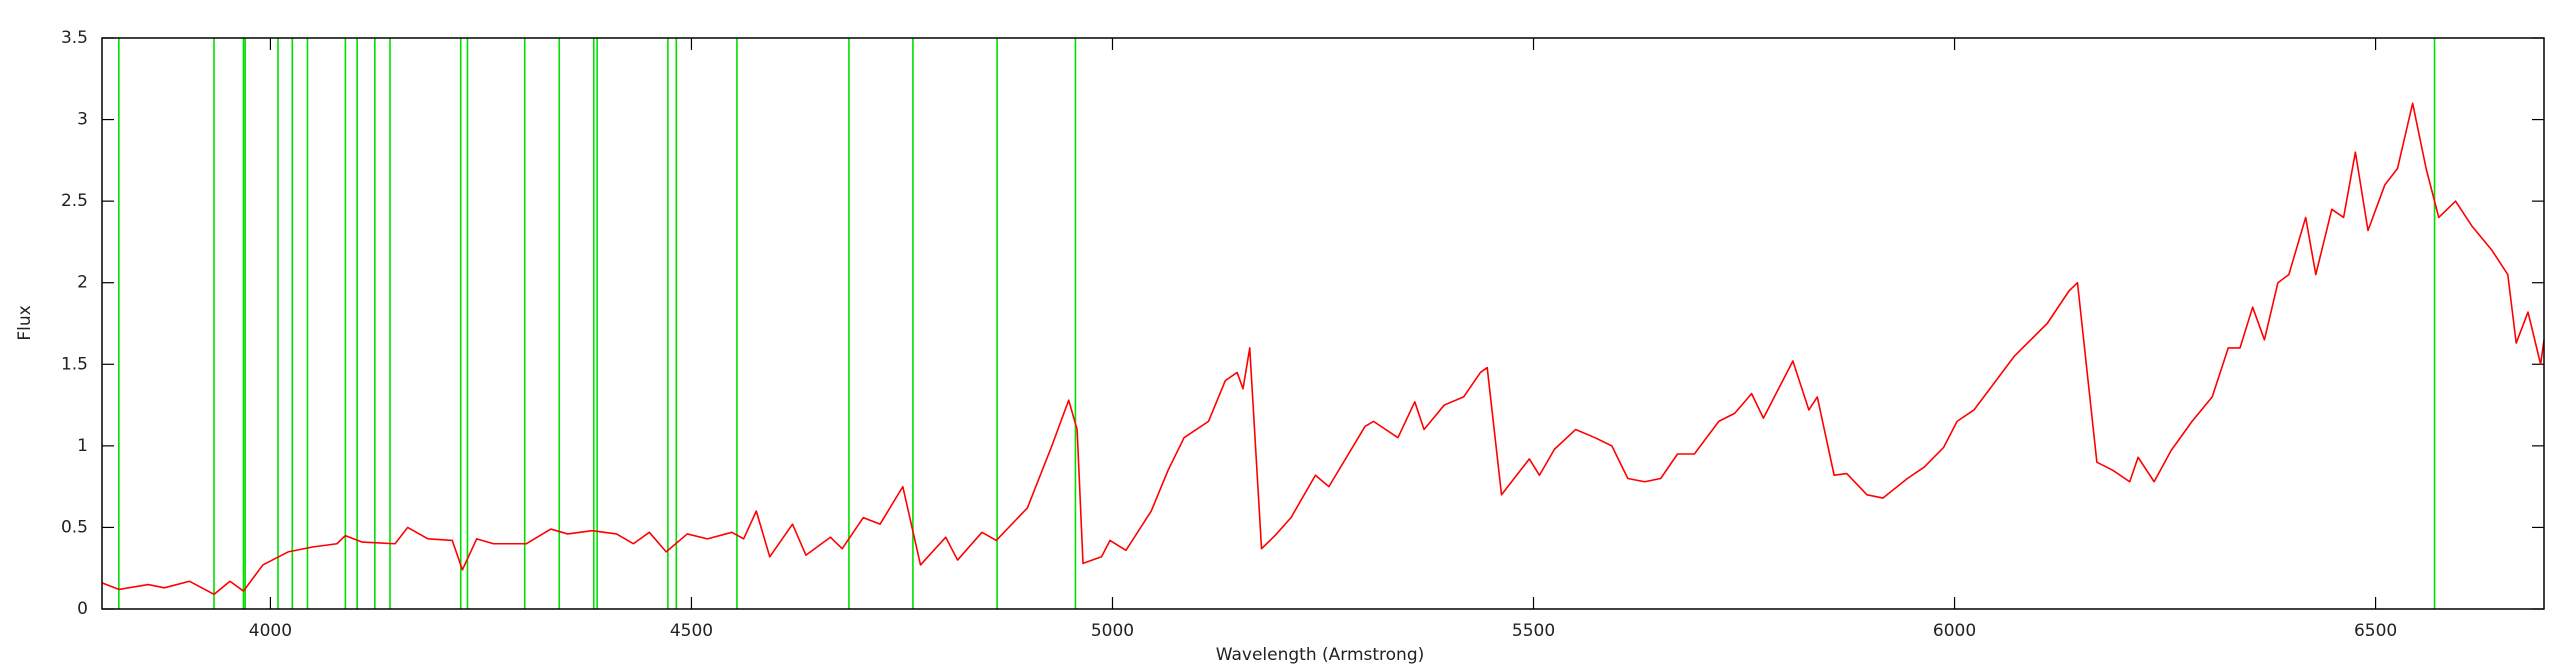 The height and width of the screenshot is (668, 2560). What do you see at coordinates (82, 283) in the screenshot?
I see `y-tick-label: 2` at bounding box center [82, 283].